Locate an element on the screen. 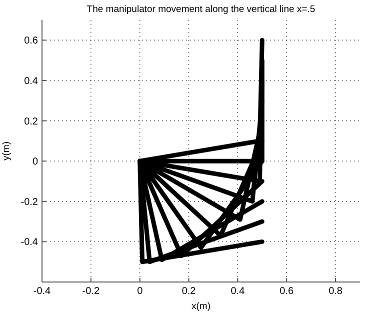 The width and height of the screenshot is (368, 314). y-tick-label: 0.2 is located at coordinates (31, 122).